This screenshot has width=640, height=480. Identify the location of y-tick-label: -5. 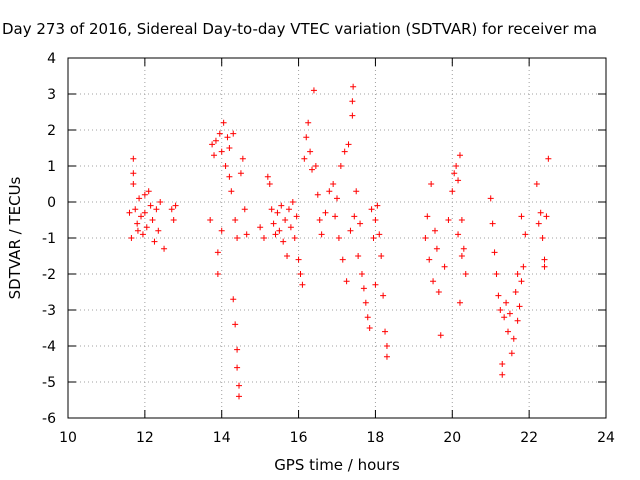
(49, 383).